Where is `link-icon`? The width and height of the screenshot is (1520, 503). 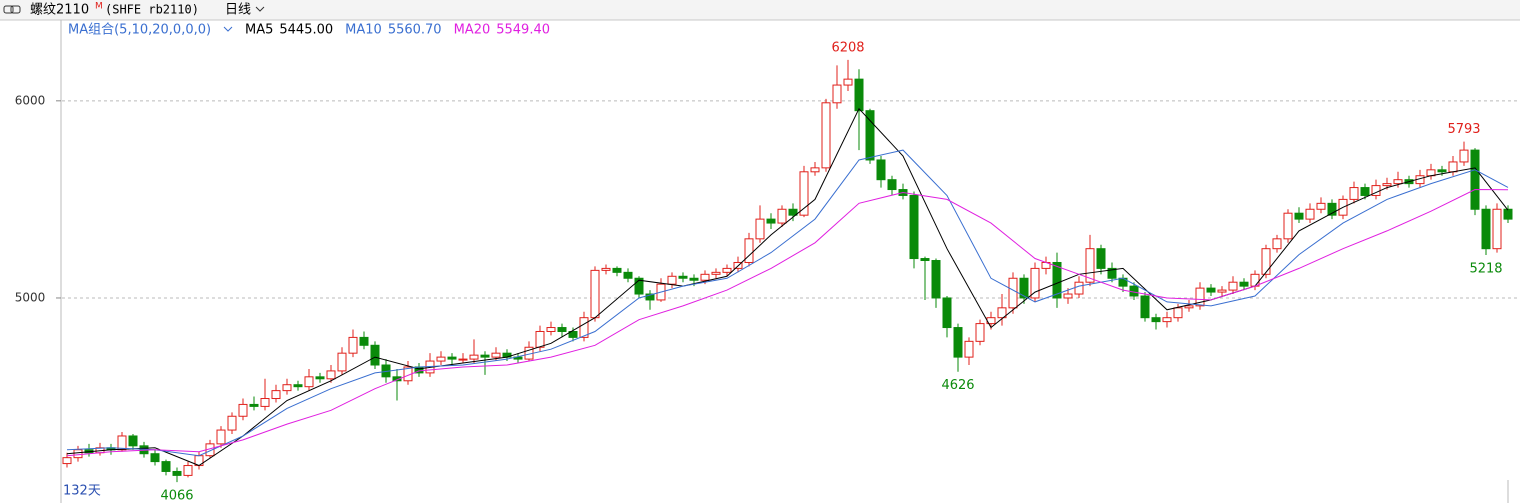
link-icon is located at coordinates (12, 9).